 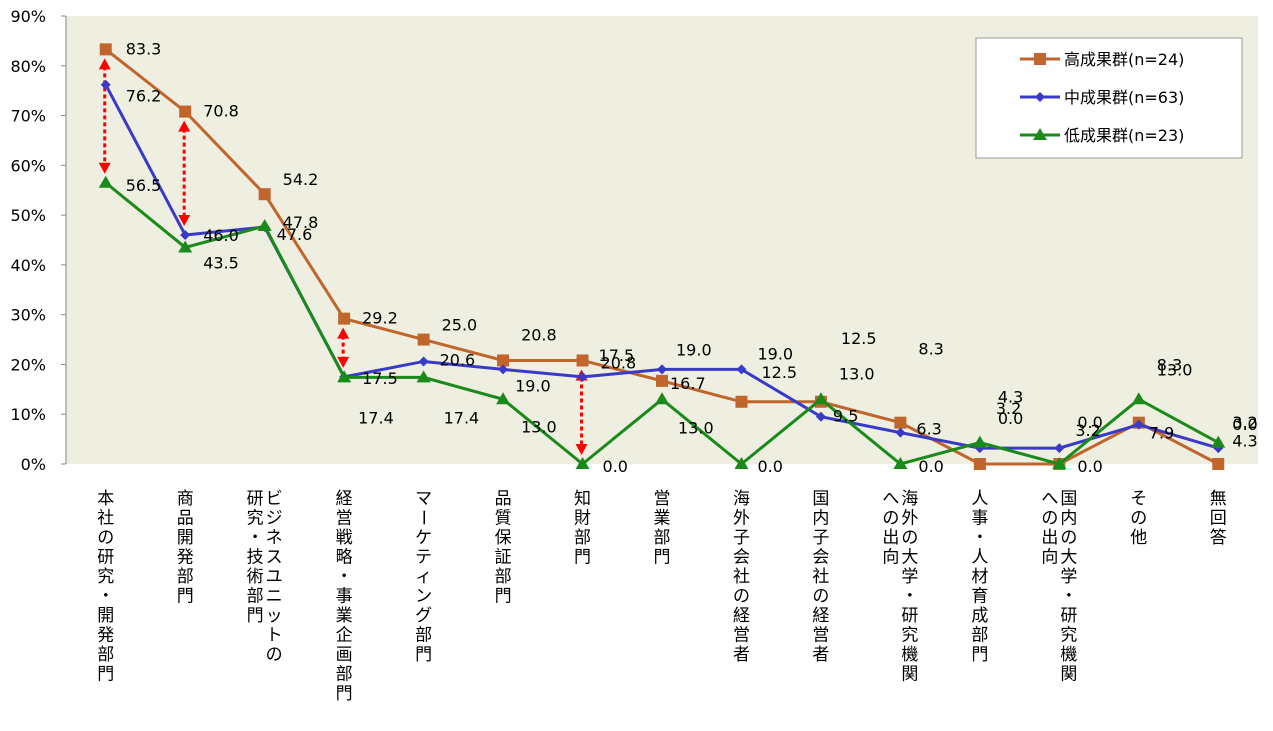 What do you see at coordinates (274, 519) in the screenshot?
I see `x-category-label: ジ` at bounding box center [274, 519].